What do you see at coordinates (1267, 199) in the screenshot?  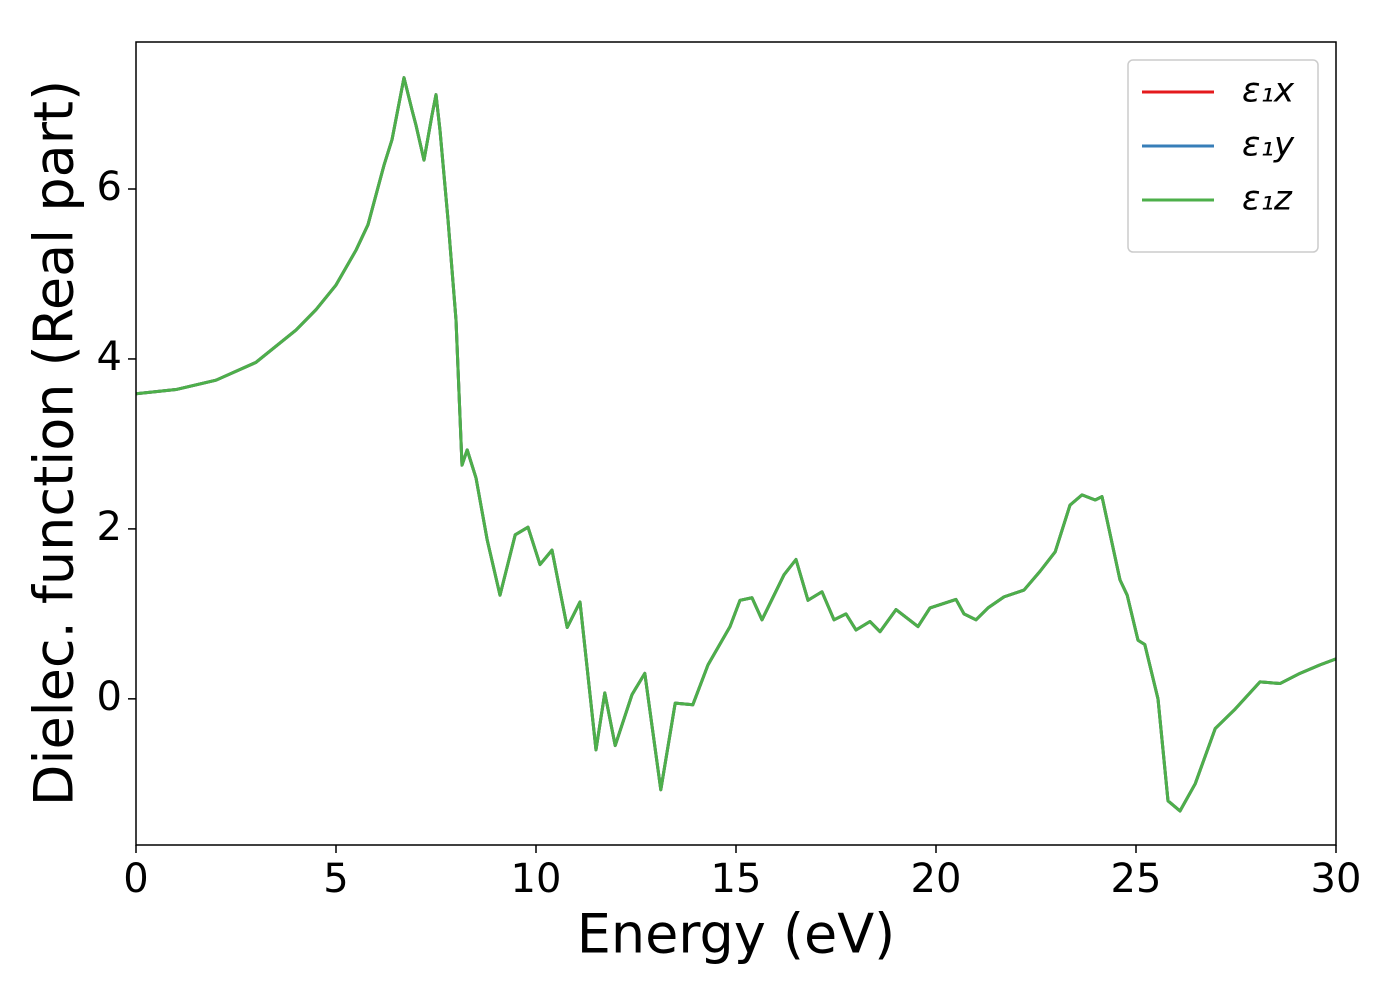 I see `legend-label: ε₁z` at bounding box center [1267, 199].